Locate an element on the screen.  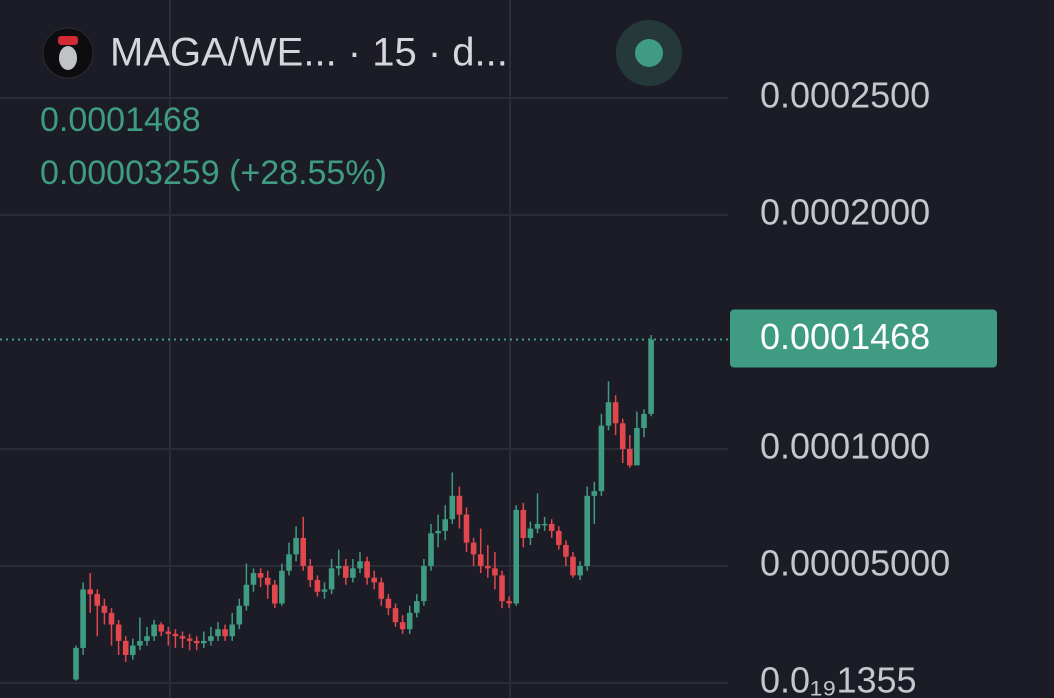
change-line: 0.00003259 (+28.55%) is located at coordinates (213, 173).